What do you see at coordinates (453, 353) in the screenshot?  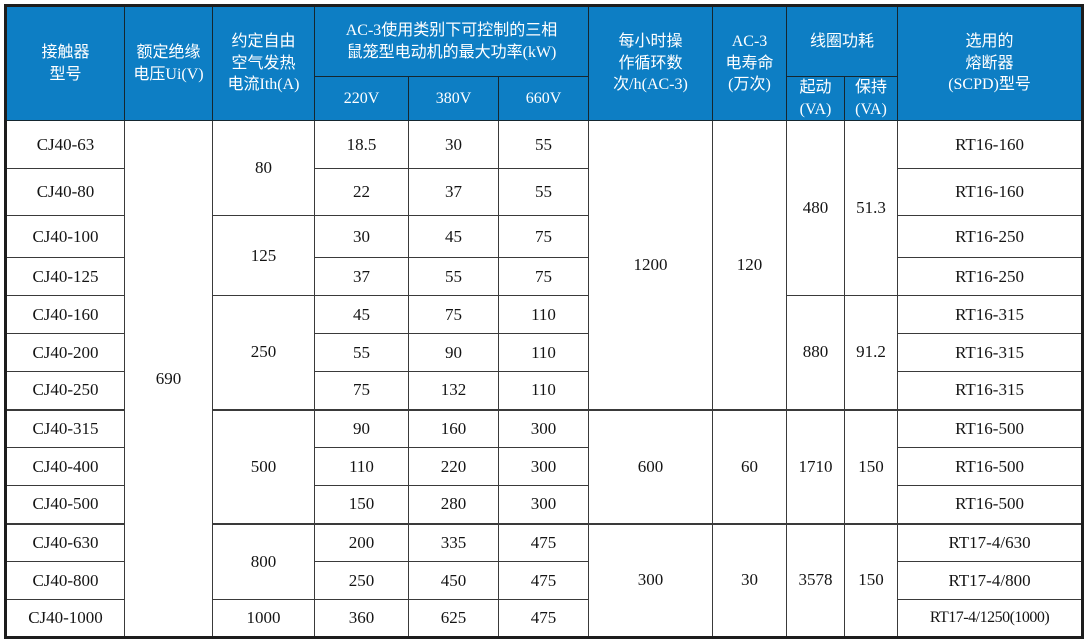 I see `power-380-cell: 90` at bounding box center [453, 353].